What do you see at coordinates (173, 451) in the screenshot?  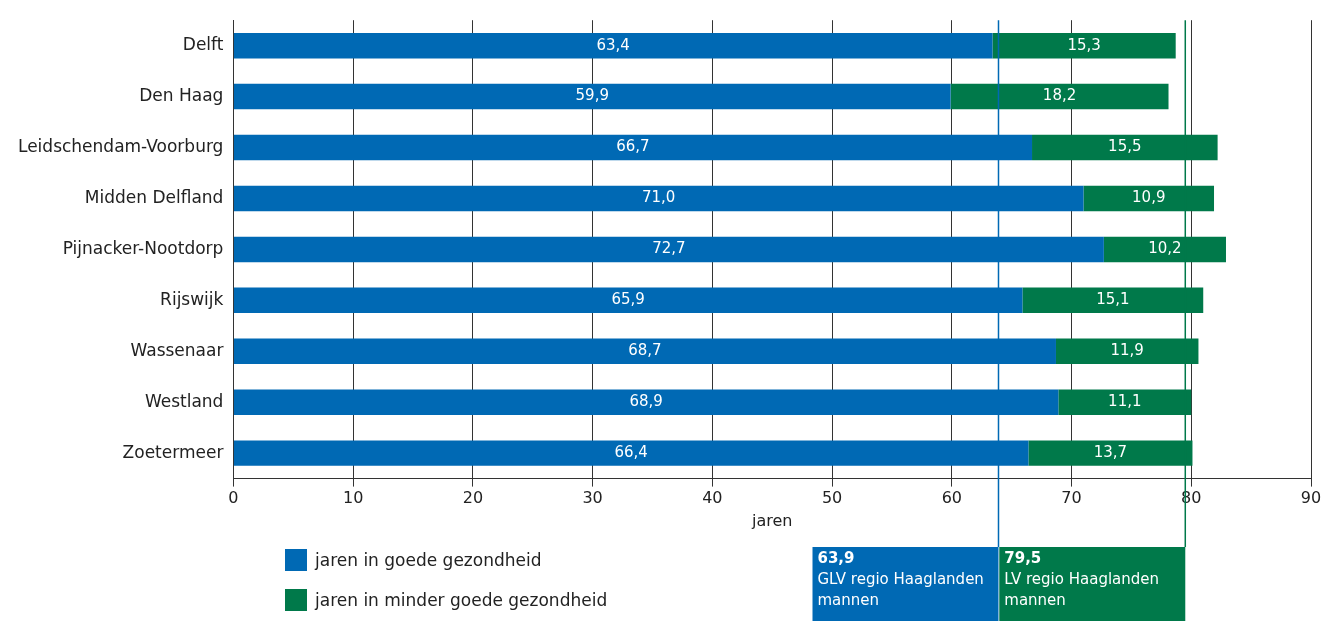 I see `y-tick-label: Zoetermeer` at bounding box center [173, 451].